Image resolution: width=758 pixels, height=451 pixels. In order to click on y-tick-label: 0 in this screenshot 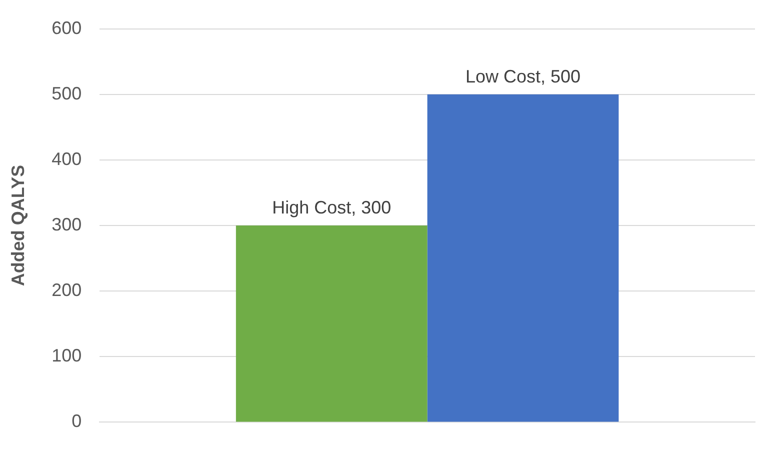, I will do `click(77, 421)`.